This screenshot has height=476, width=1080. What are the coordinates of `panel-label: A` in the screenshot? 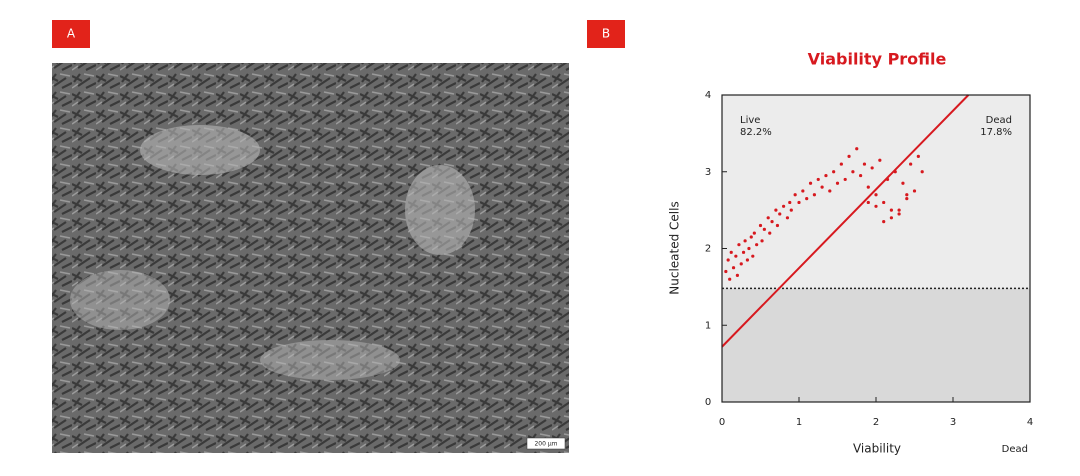 It's located at (71, 34).